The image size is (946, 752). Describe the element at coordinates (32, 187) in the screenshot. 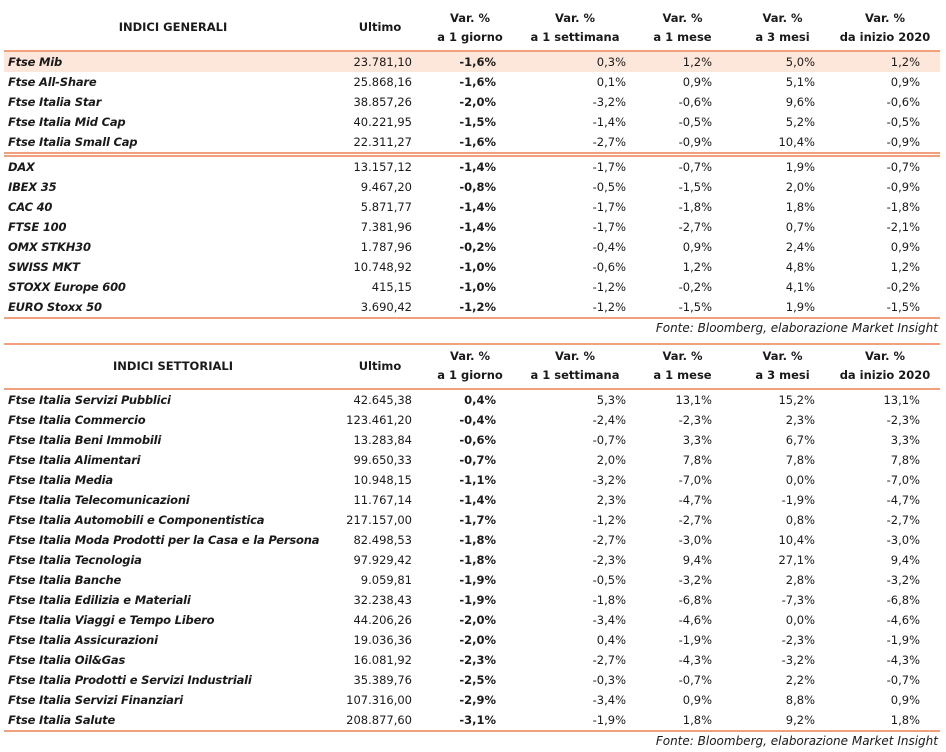

I see `row-label: IBEX 35` at that location.